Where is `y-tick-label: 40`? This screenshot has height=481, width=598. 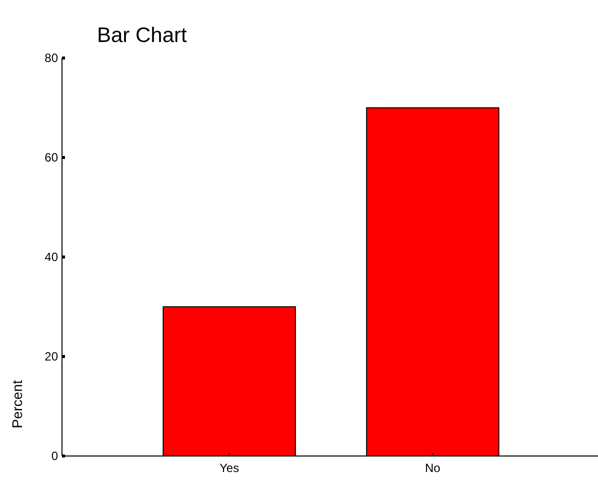
y-tick-label: 40 is located at coordinates (51, 257).